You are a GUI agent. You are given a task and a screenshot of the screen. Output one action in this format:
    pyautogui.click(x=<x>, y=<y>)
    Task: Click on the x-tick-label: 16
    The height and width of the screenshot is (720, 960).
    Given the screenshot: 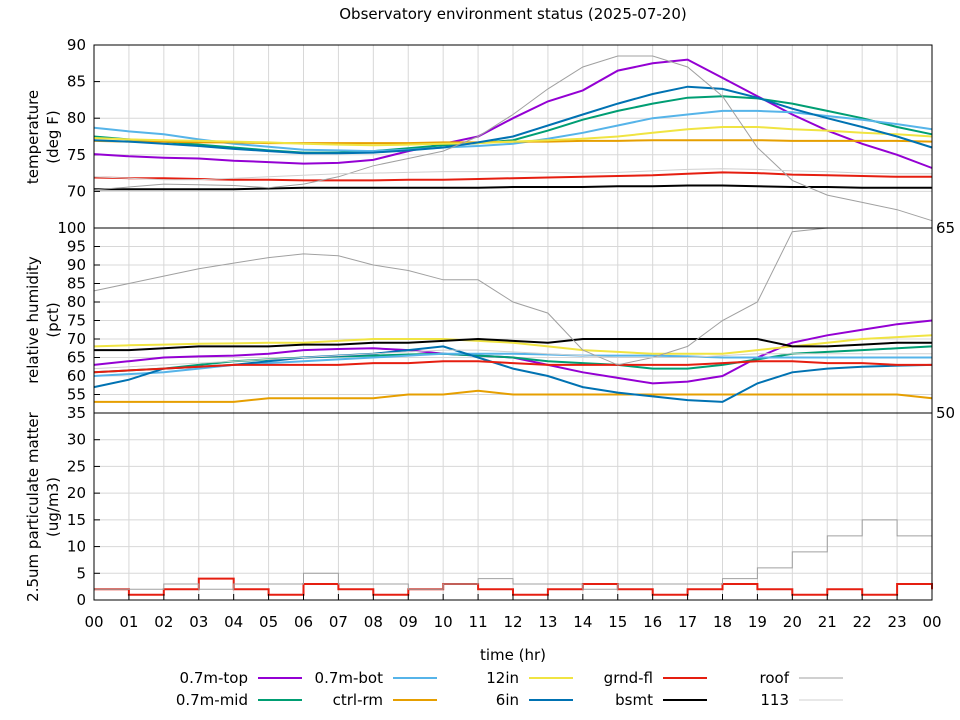 What is the action you would take?
    pyautogui.click(x=652, y=622)
    